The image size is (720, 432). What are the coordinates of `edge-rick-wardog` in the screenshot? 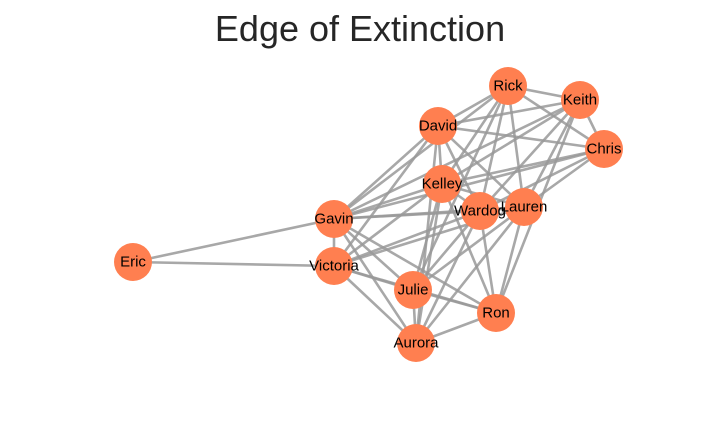 It's located at (494, 148).